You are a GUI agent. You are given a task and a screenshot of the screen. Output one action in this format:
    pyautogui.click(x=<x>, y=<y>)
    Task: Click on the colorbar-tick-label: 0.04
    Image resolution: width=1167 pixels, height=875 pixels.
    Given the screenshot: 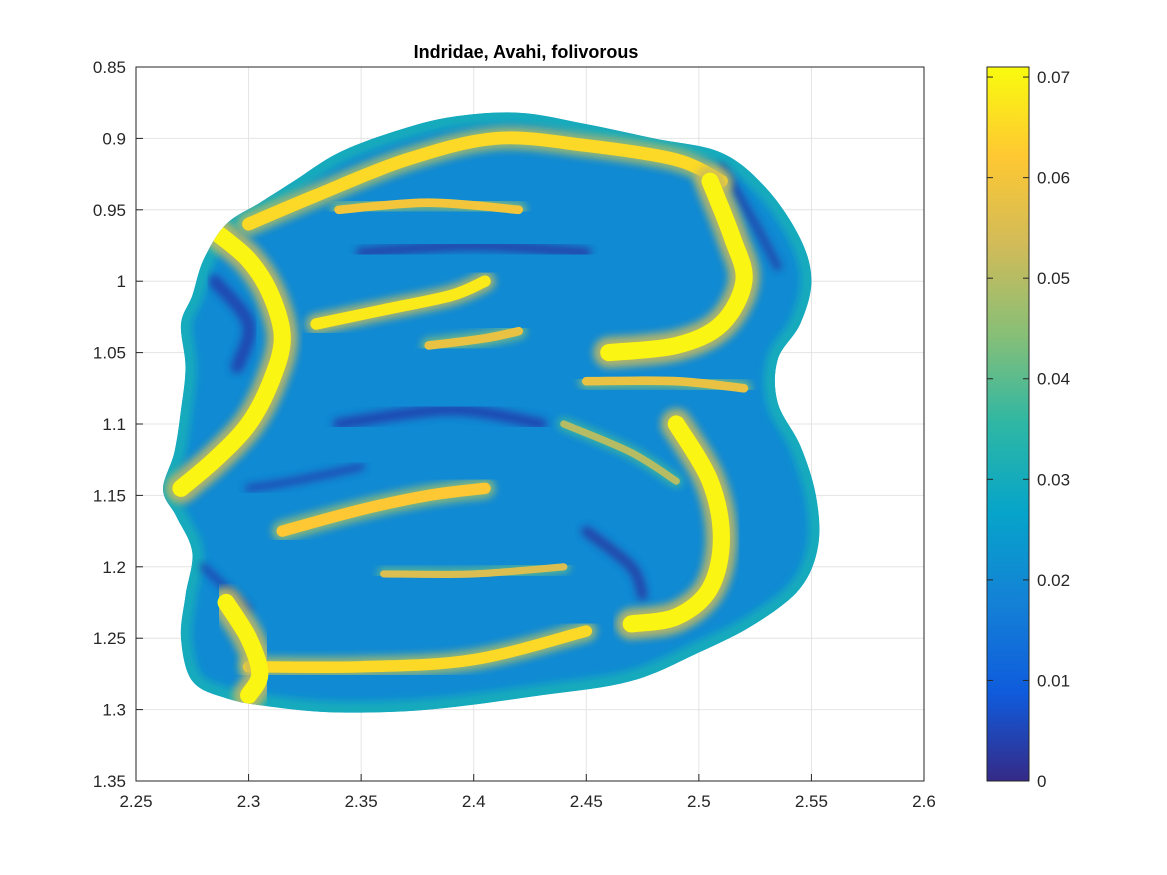 What is the action you would take?
    pyautogui.click(x=1053, y=379)
    